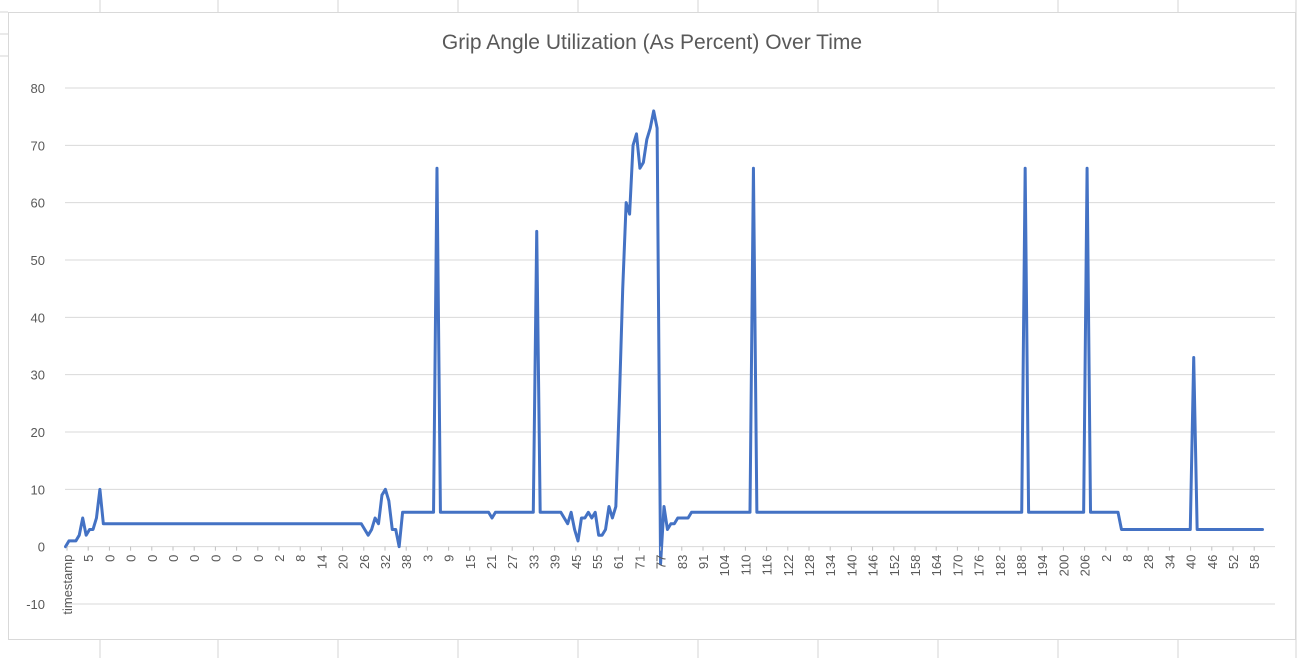  What do you see at coordinates (809, 566) in the screenshot?
I see `x-tick-label: 128` at bounding box center [809, 566].